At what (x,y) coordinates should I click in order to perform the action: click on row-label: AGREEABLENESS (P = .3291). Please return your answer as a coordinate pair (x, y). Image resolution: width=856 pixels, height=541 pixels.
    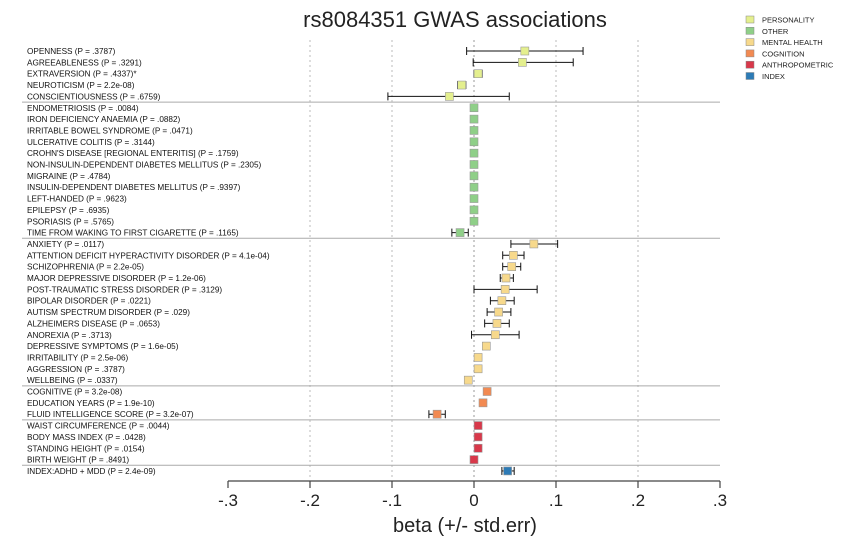
    Looking at the image, I should click on (84, 62).